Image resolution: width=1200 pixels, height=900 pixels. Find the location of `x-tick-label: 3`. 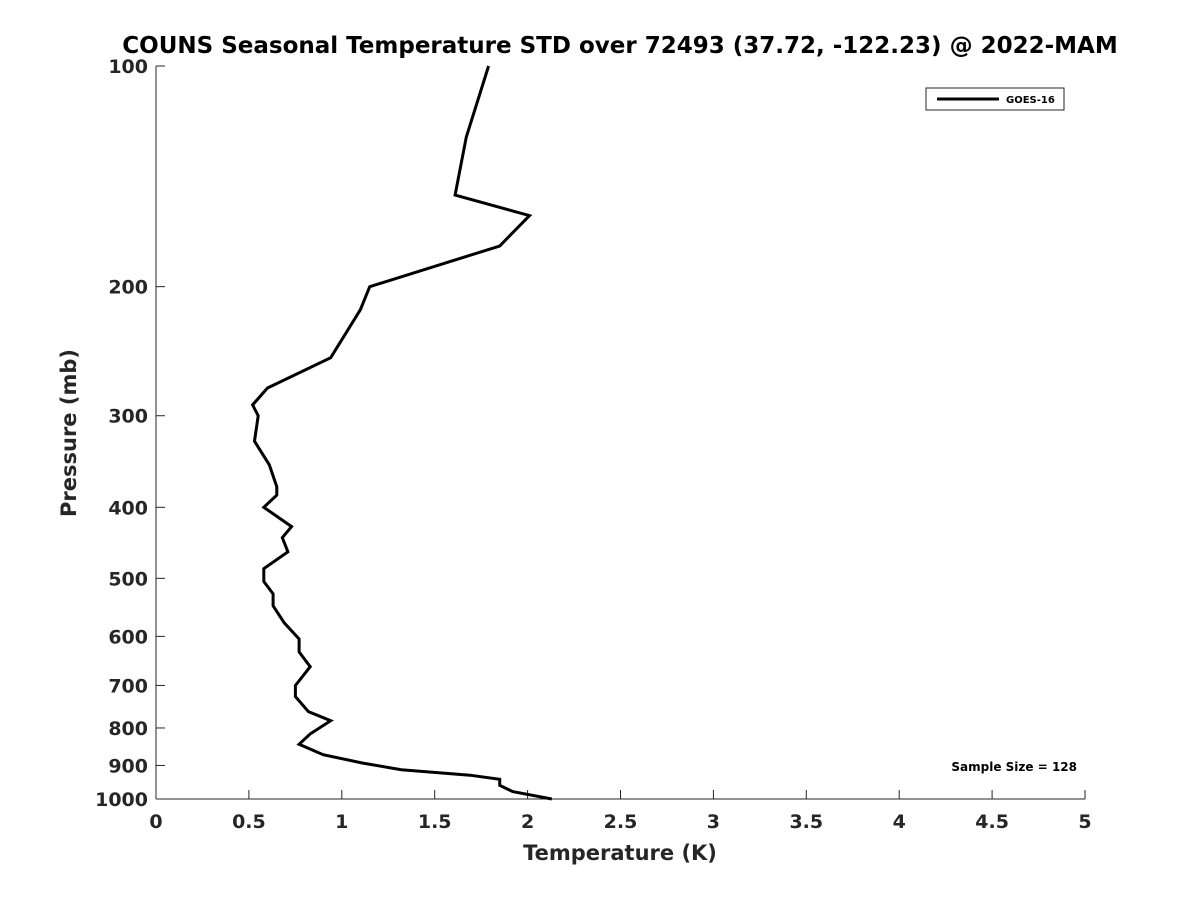

x-tick-label: 3 is located at coordinates (713, 822).